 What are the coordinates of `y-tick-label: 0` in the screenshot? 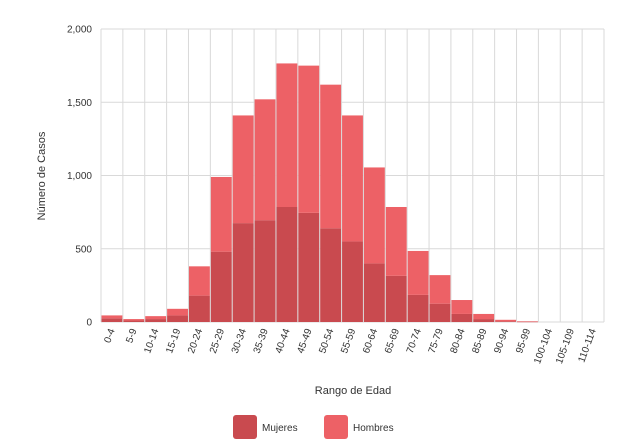 It's located at (89, 323).